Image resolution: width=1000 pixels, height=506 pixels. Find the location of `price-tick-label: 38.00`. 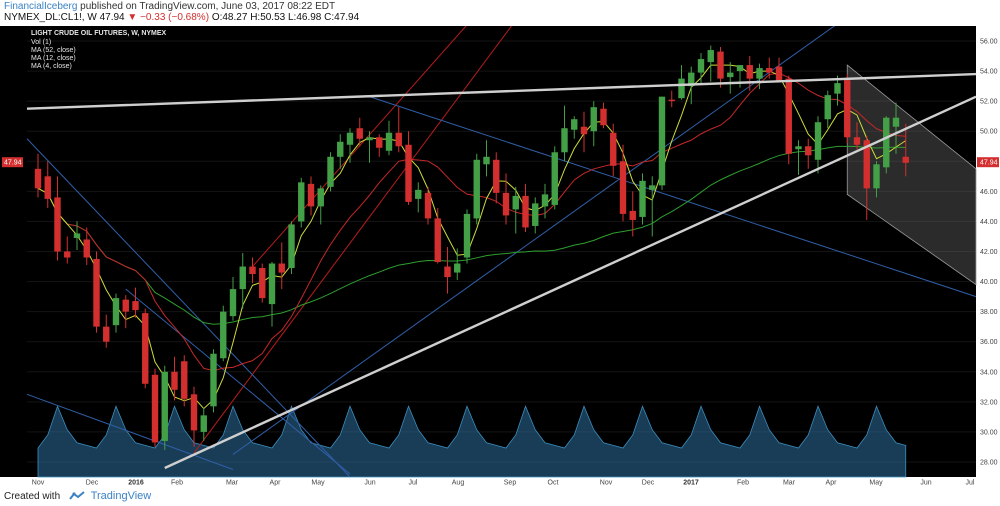

price-tick-label: 38.00 is located at coordinates (989, 312).